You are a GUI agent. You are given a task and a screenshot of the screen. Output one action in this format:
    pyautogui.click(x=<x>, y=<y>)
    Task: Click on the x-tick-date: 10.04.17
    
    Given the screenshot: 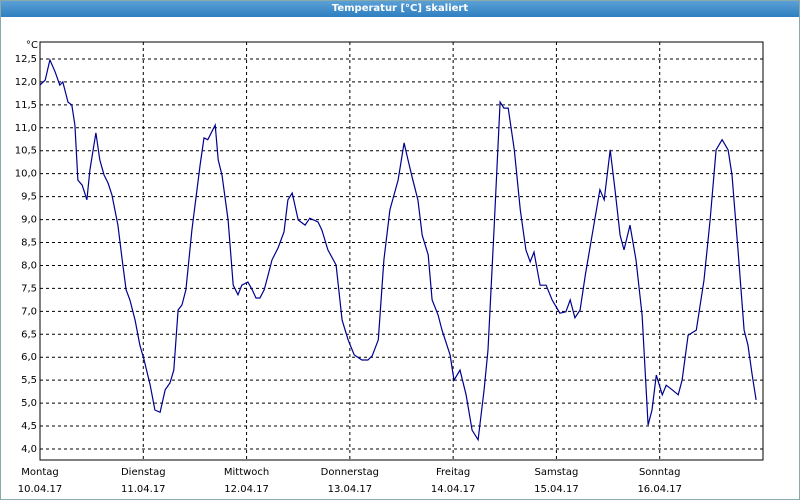 What is the action you would take?
    pyautogui.click(x=40, y=489)
    